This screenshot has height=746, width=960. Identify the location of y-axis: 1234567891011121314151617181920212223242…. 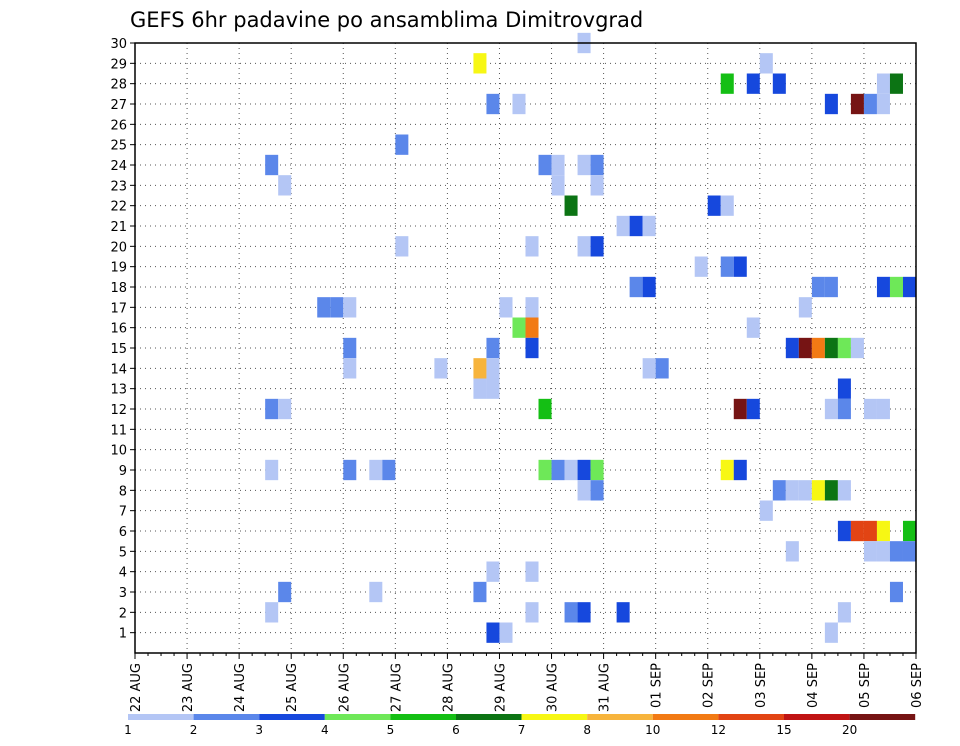
(122, 339).